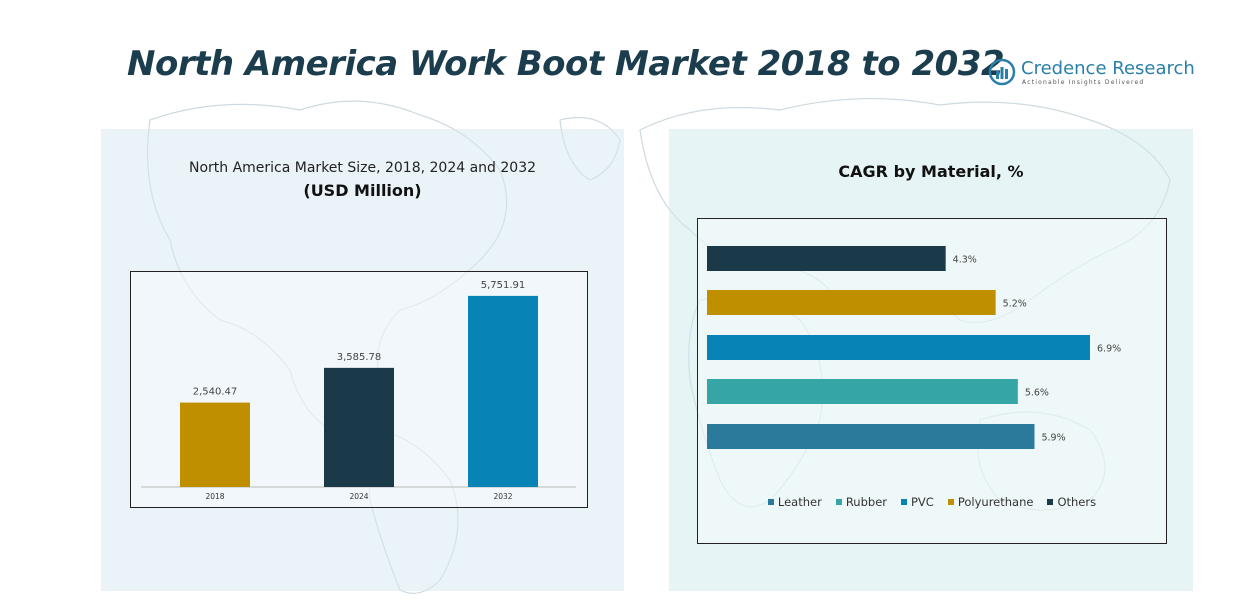  Describe the element at coordinates (995, 502) in the screenshot. I see `legend-label: Polyurethane` at that location.